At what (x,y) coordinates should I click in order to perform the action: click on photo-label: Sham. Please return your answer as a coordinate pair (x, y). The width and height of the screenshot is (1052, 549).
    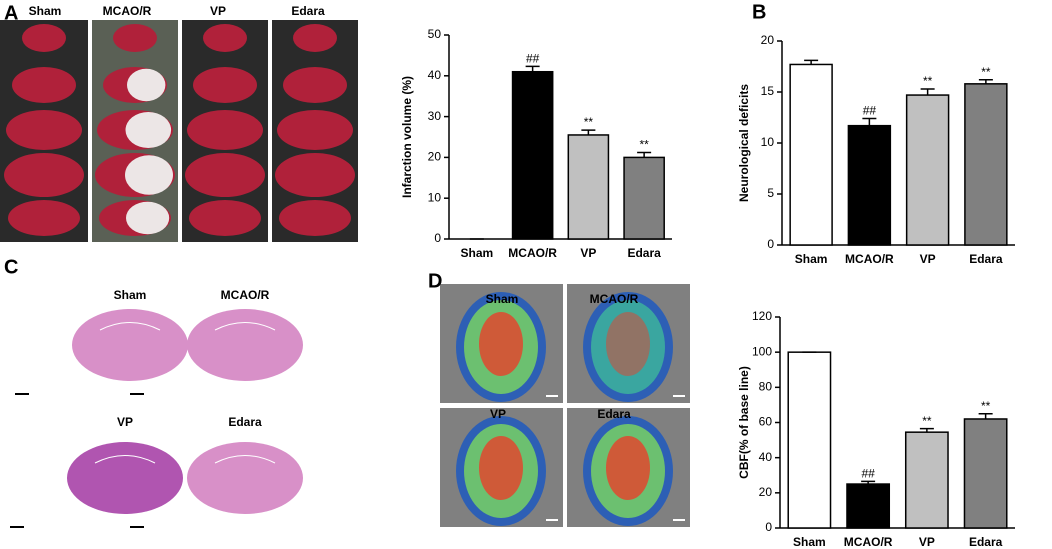
    Looking at the image, I should click on (45, 11).